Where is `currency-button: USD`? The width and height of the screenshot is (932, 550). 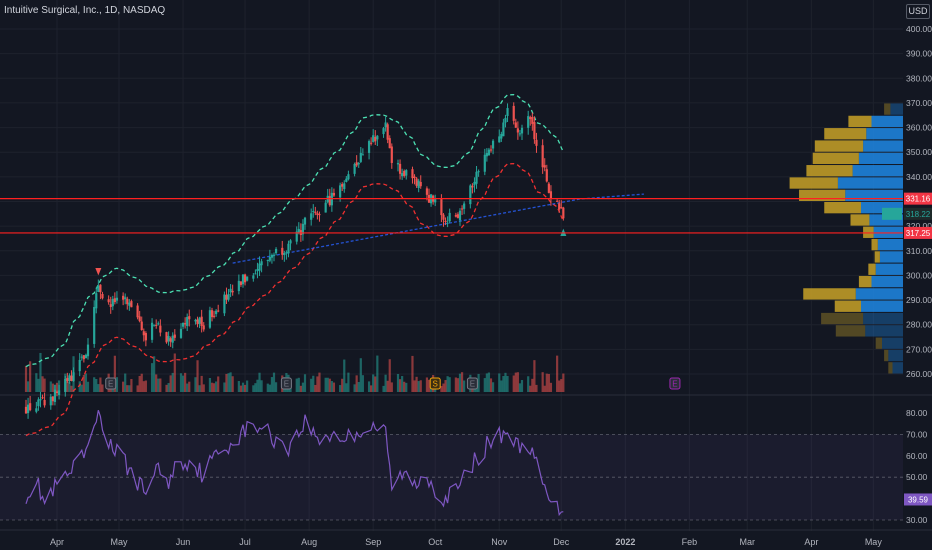
currency-button: USD is located at coordinates (918, 11).